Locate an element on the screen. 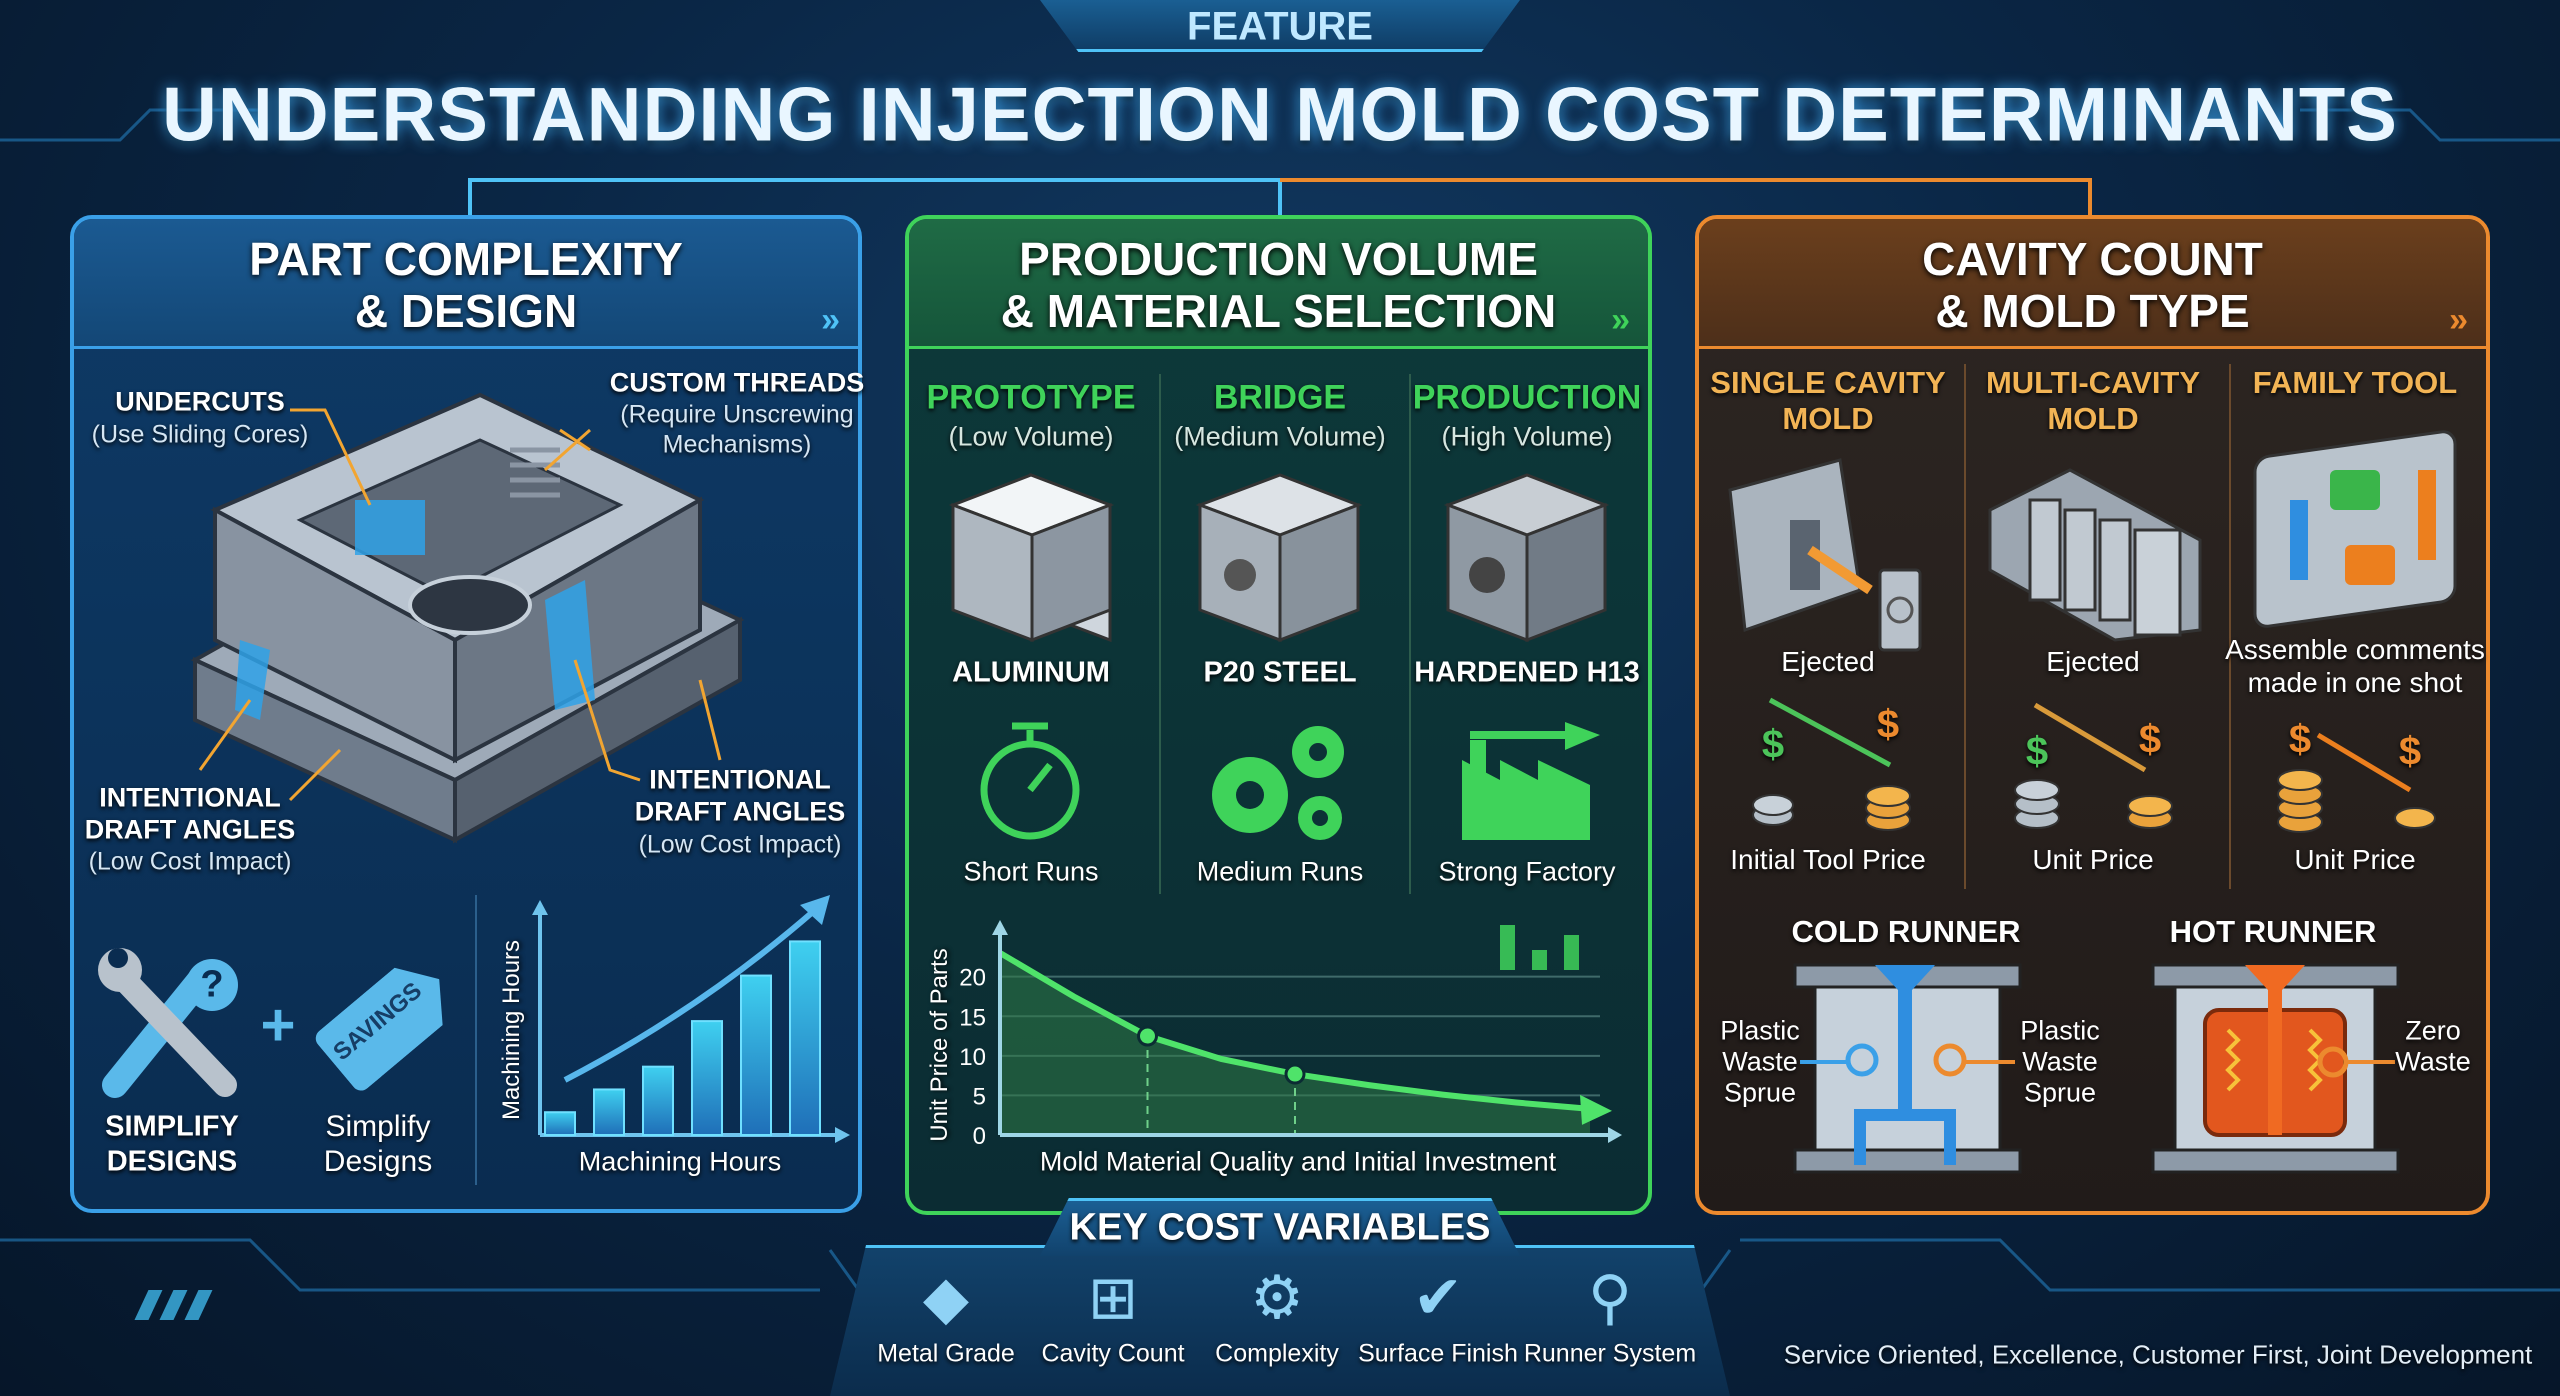 The width and height of the screenshot is (2560, 1396). hot-runner-diagram is located at coordinates (2275, 1068).